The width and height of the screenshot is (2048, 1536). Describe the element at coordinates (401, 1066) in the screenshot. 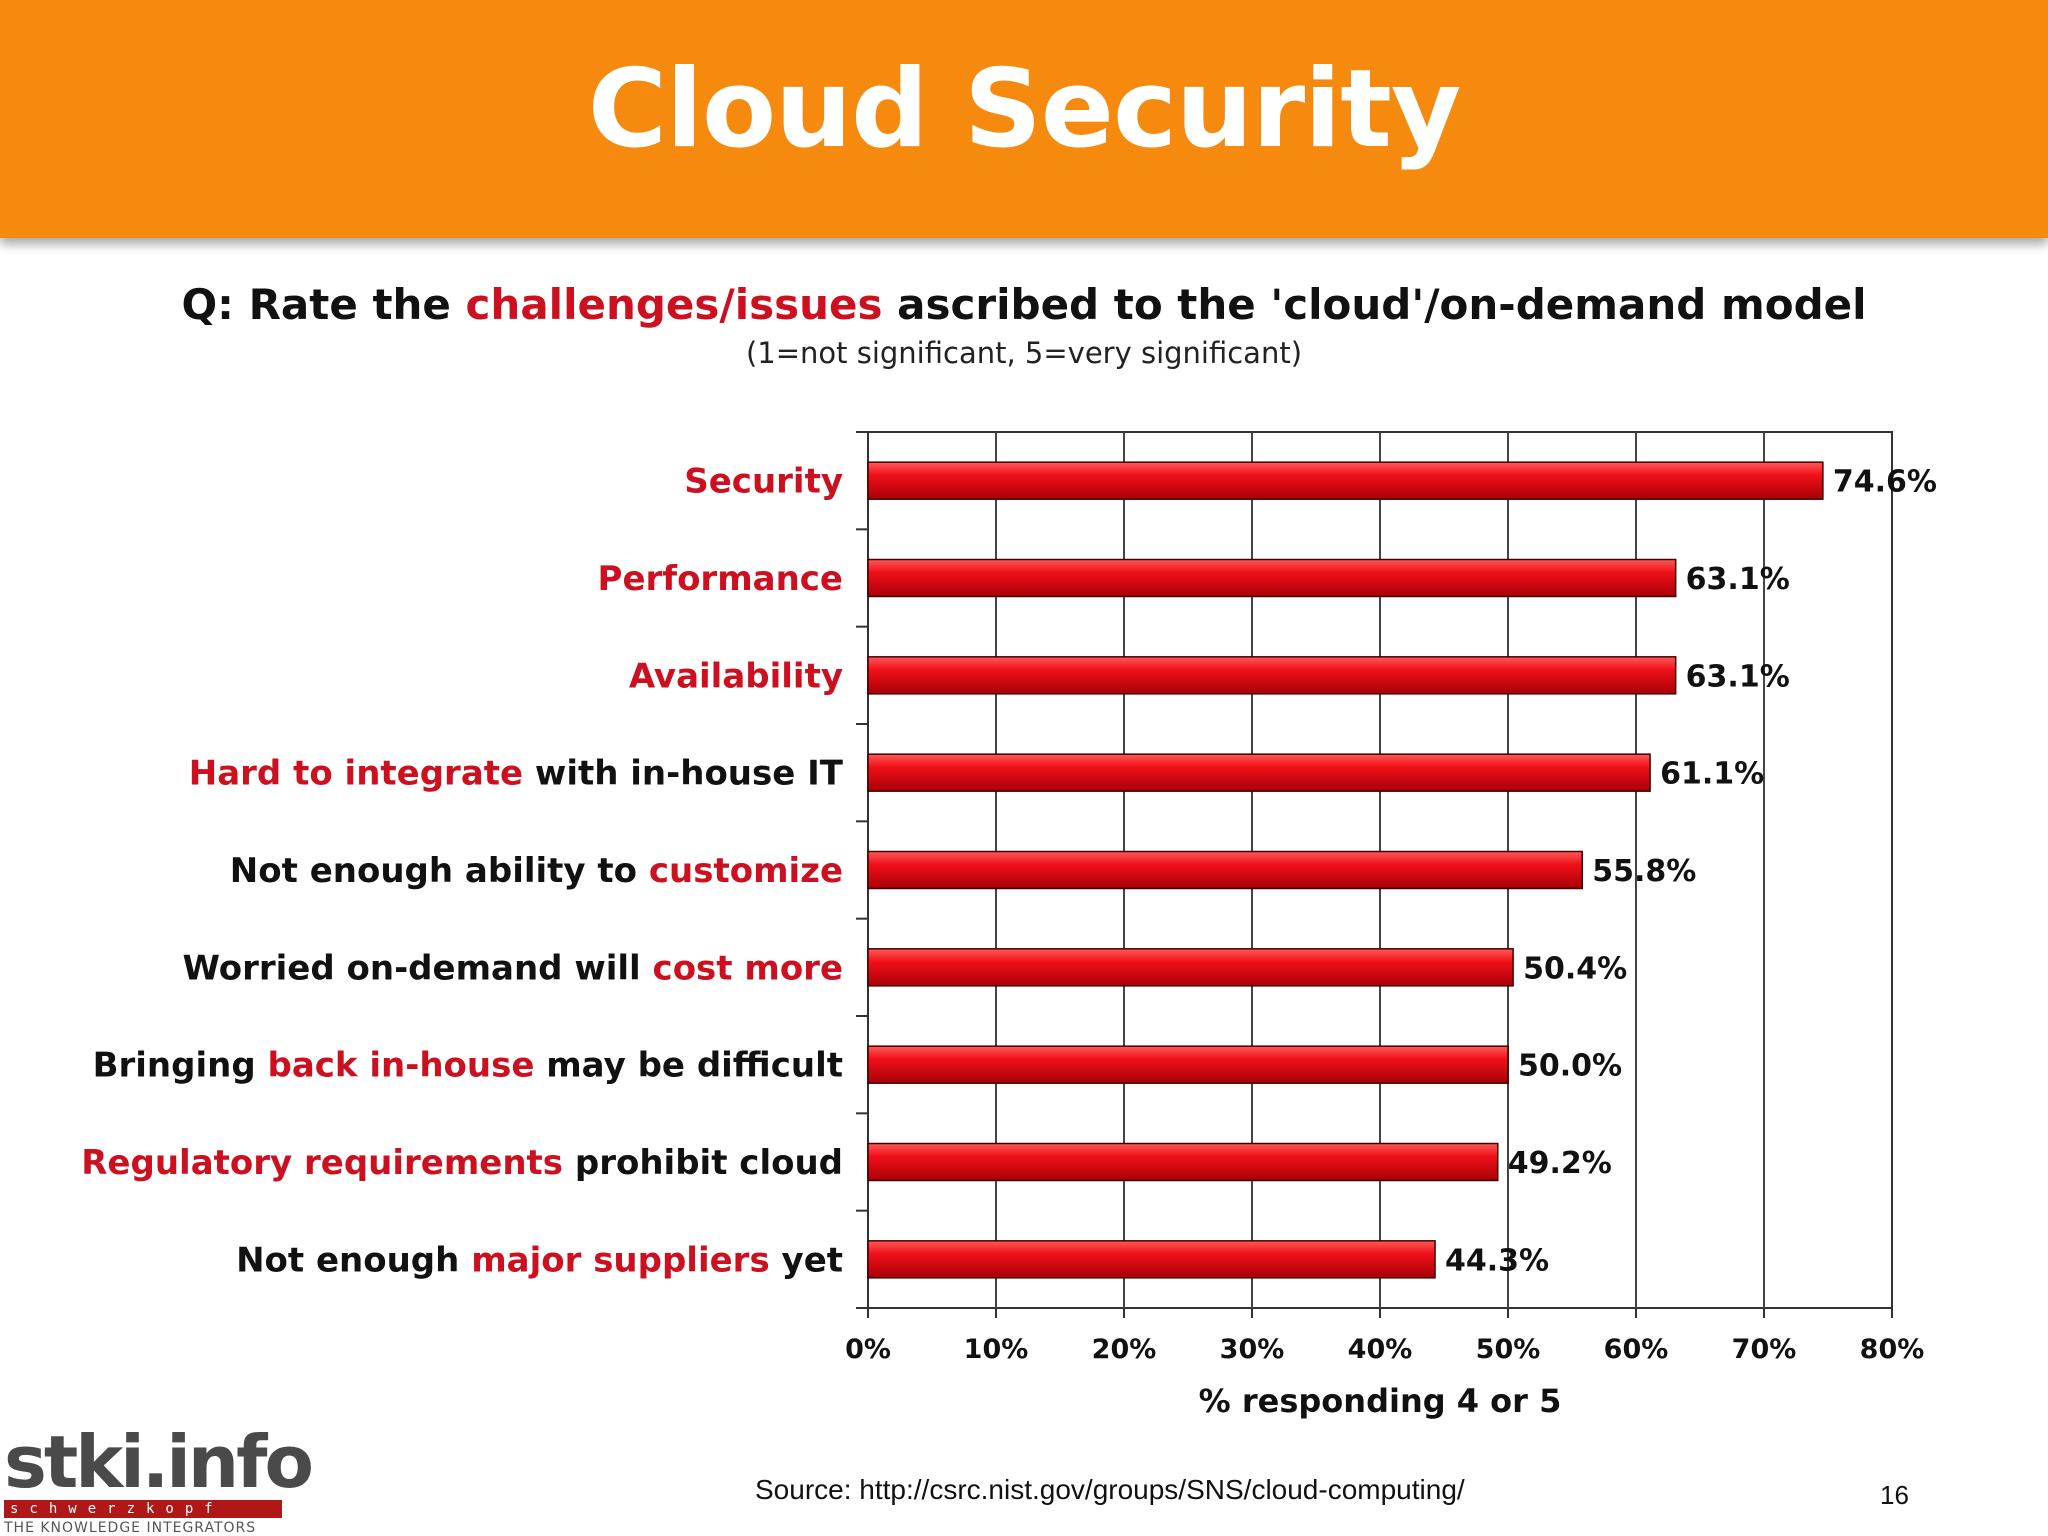

I see `category-label-part: back in-house` at that location.